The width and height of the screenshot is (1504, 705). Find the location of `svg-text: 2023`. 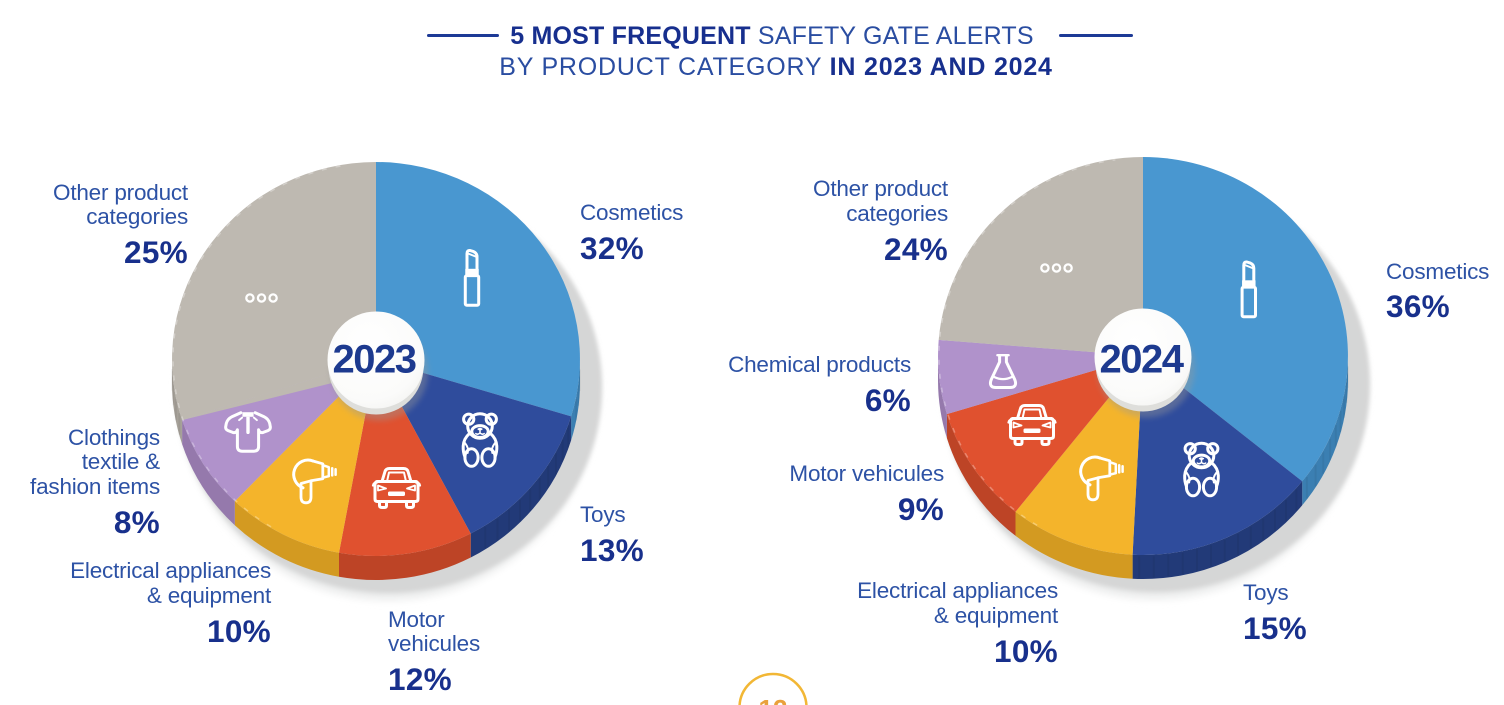

svg-text: 2023 is located at coordinates (374, 360).